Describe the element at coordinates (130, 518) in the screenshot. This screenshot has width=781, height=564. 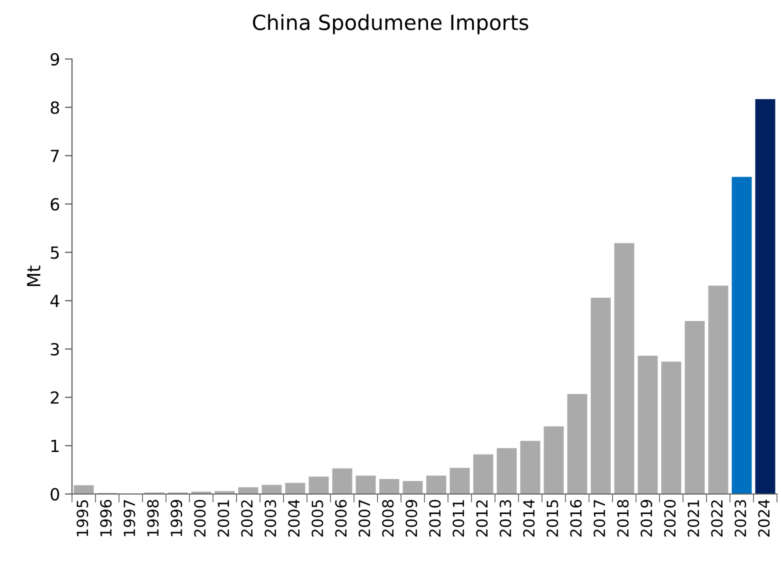
I see `x-tick-label: 1997` at that location.